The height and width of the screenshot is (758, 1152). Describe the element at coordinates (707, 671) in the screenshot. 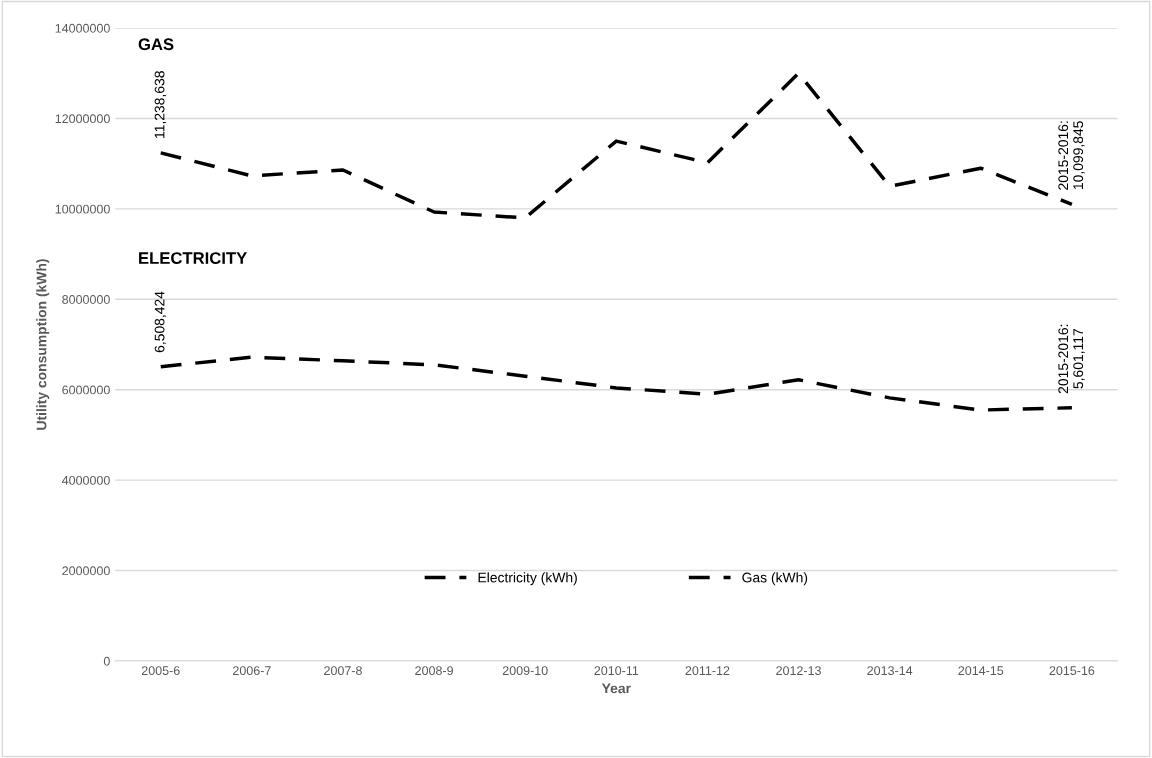

I see `x-tick-label: 2011-12` at that location.